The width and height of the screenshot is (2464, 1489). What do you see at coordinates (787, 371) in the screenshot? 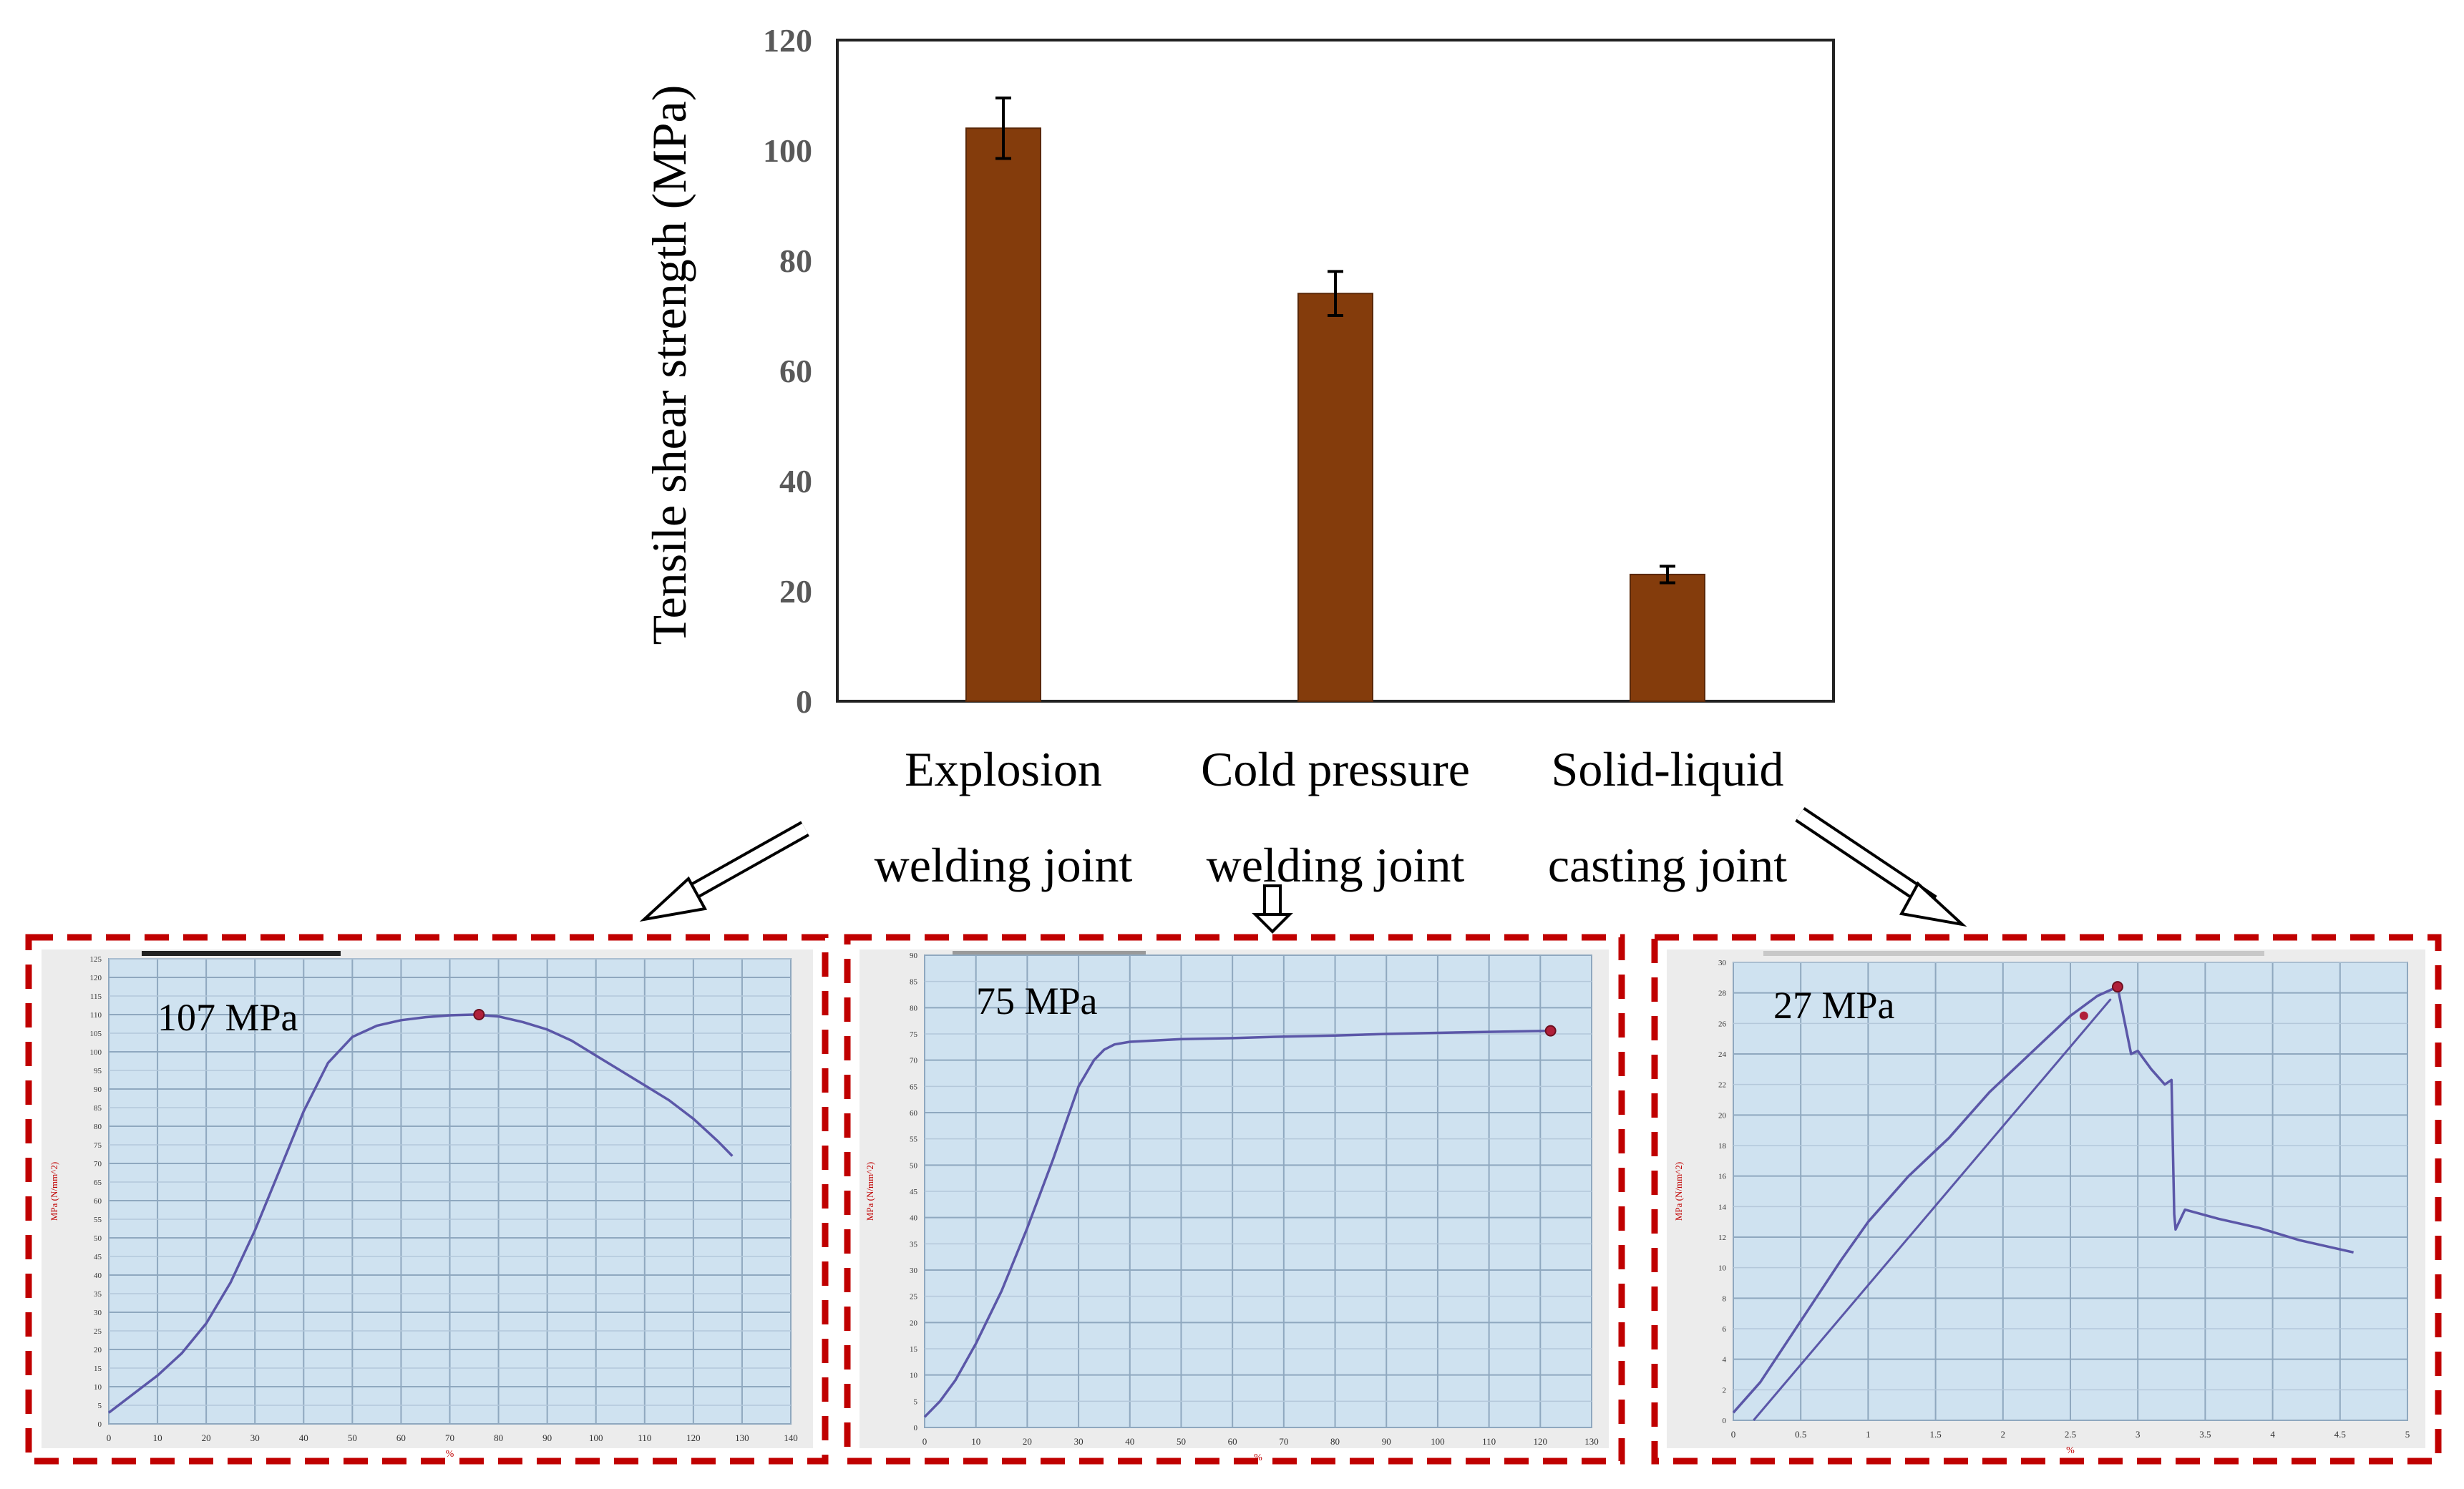
I see `y-tick-labels: 0 20 40 60 80 100 120` at bounding box center [787, 371].